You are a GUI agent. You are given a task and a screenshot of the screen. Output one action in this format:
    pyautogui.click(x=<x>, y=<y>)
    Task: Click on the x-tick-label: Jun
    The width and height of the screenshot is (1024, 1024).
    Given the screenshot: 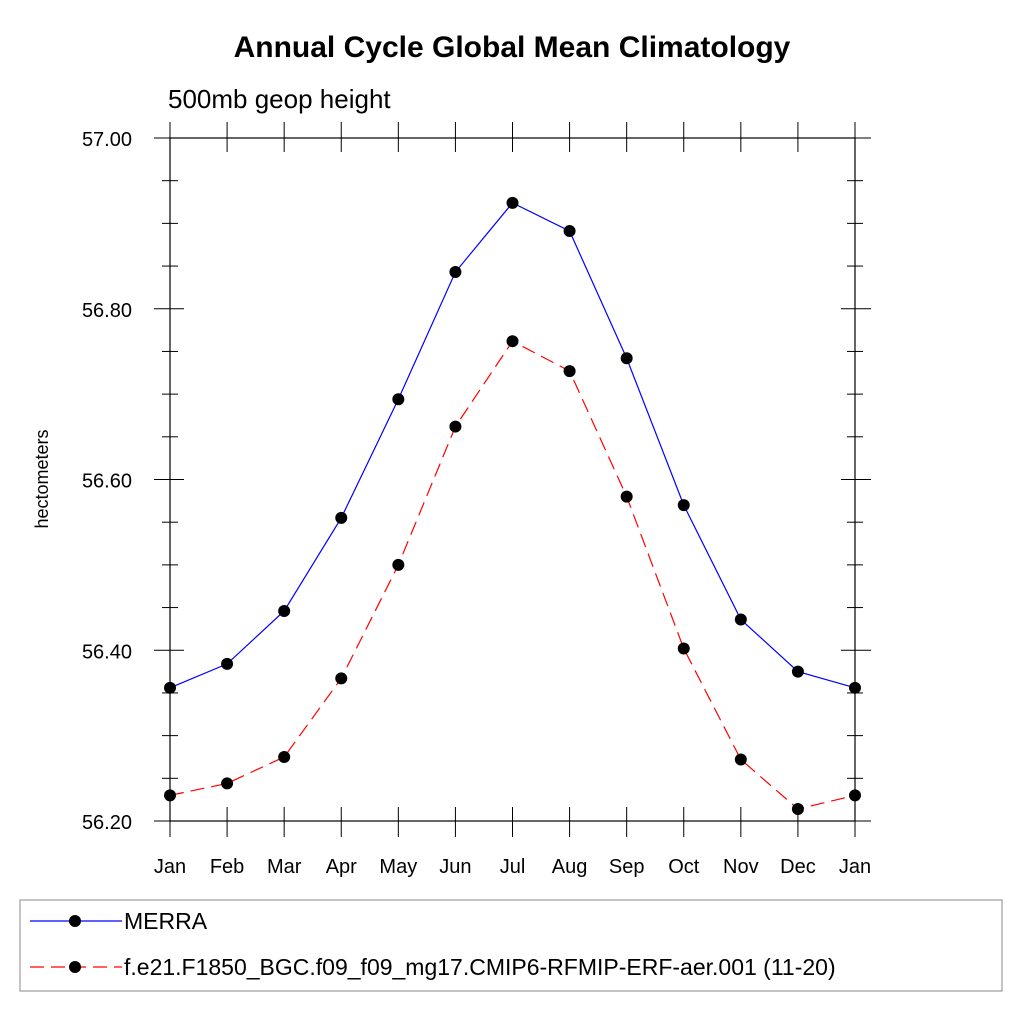 What is the action you would take?
    pyautogui.click(x=455, y=867)
    